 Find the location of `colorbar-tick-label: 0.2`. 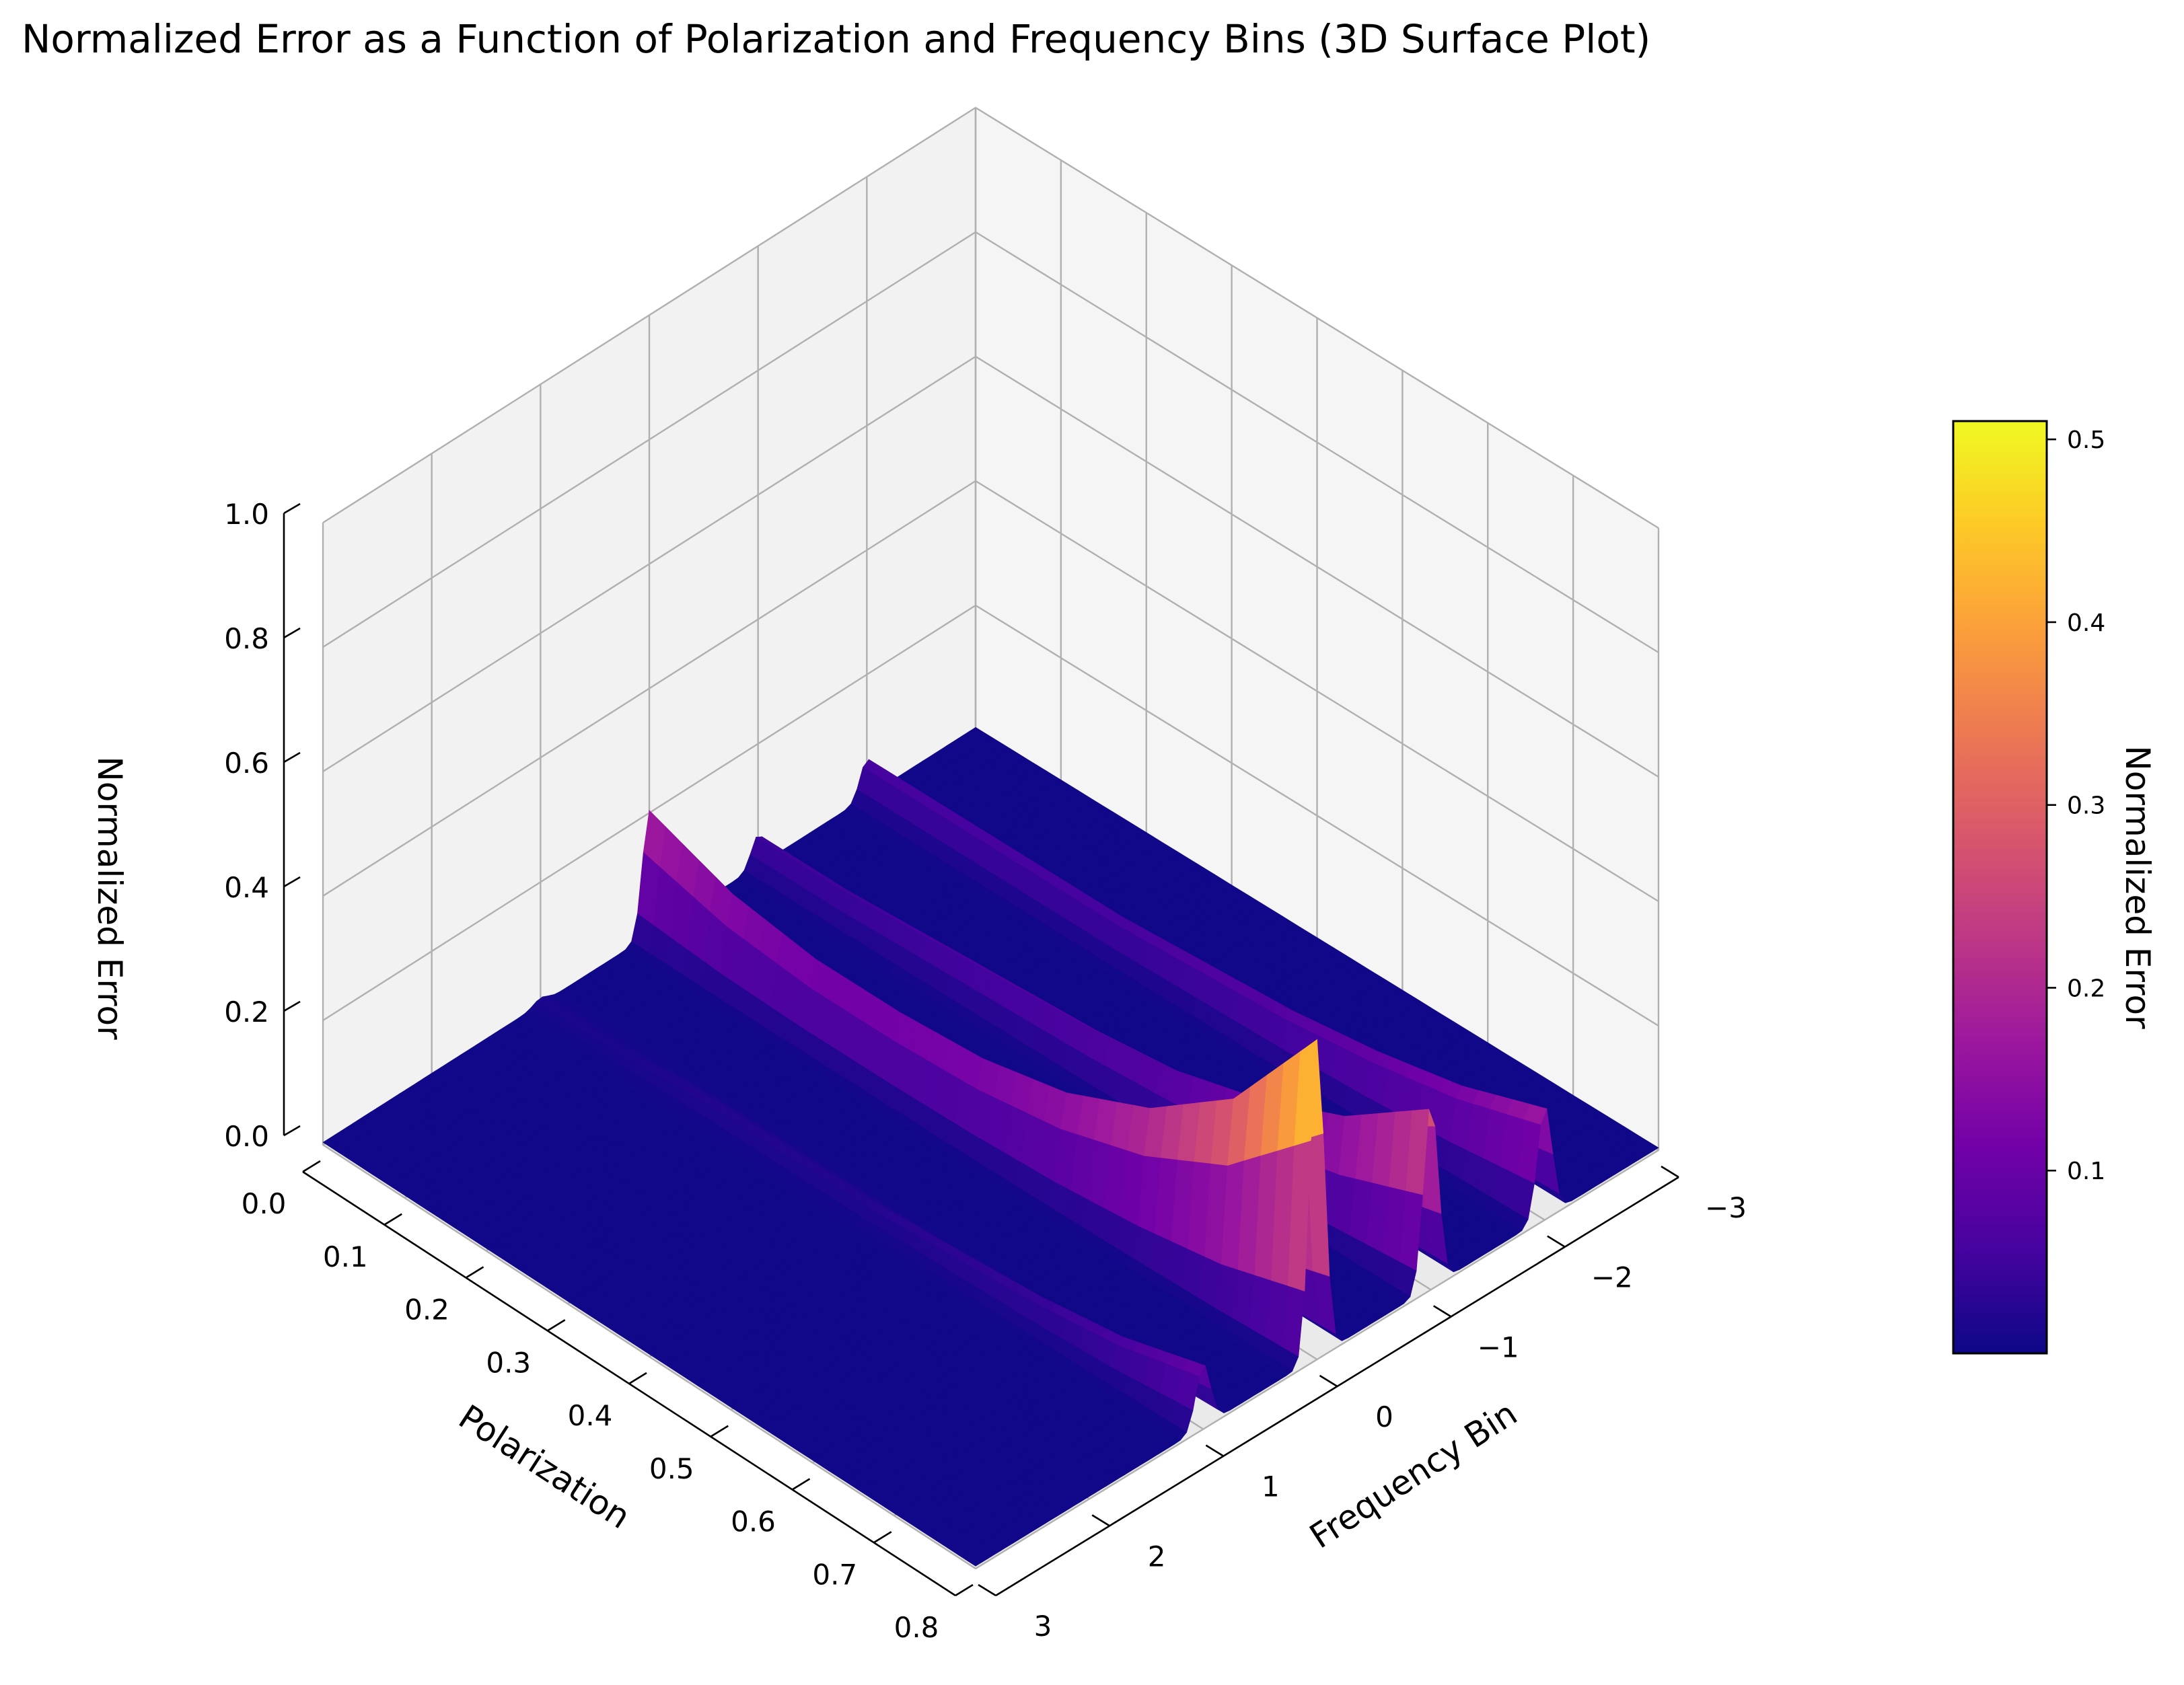

colorbar-tick-label: 0.2 is located at coordinates (2086, 988).